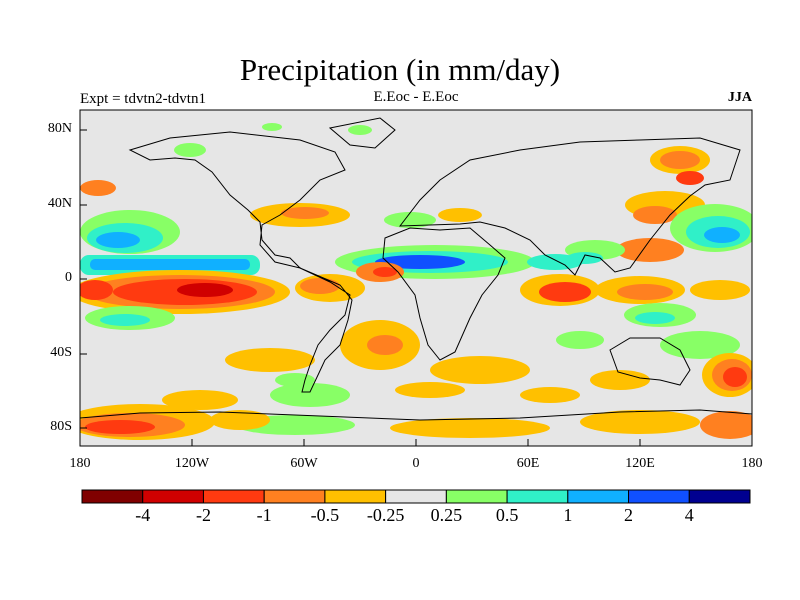  What do you see at coordinates (264, 515) in the screenshot?
I see `colorbar-label: -1` at bounding box center [264, 515].